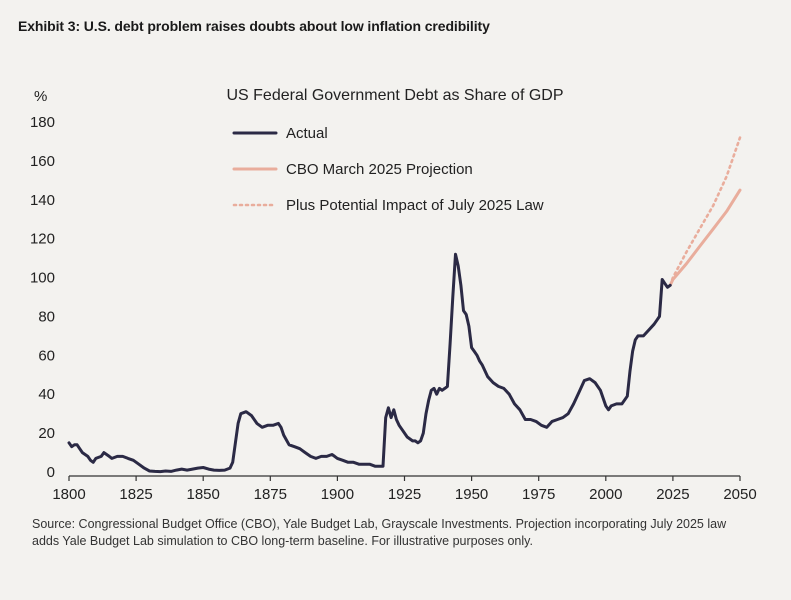 The image size is (791, 600). I want to click on x-tick-label: 1925, so click(404, 494).